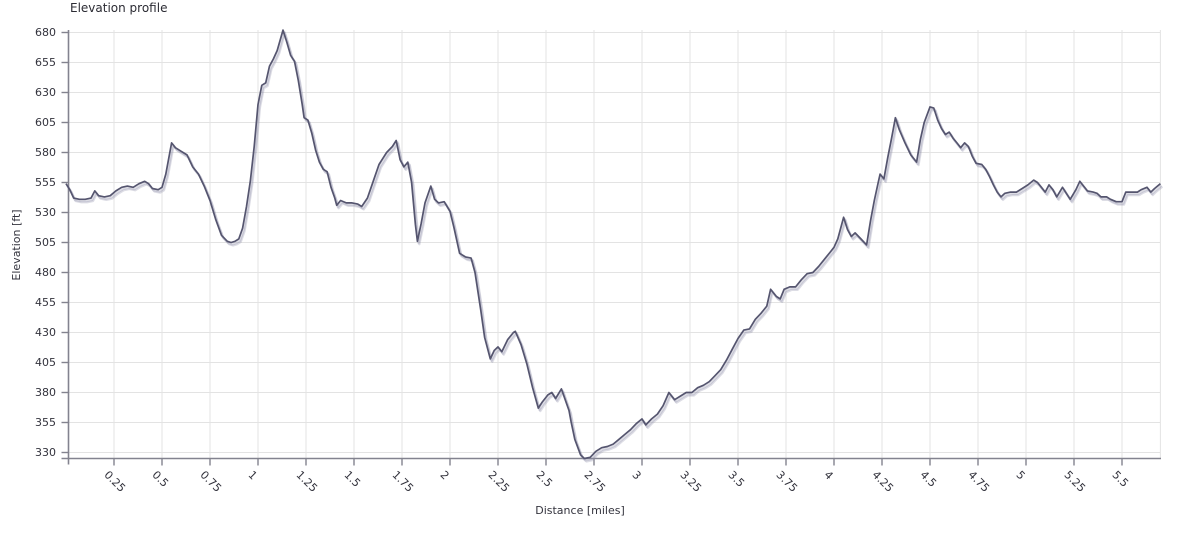  I want to click on y-tick-label: 355, so click(45, 422).